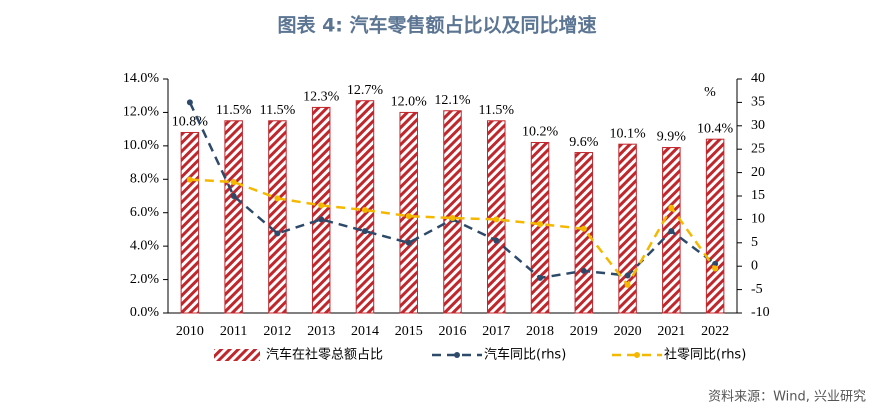 Image resolution: width=874 pixels, height=417 pixels. Describe the element at coordinates (452, 100) in the screenshot. I see `value-label: 12.1%` at that location.